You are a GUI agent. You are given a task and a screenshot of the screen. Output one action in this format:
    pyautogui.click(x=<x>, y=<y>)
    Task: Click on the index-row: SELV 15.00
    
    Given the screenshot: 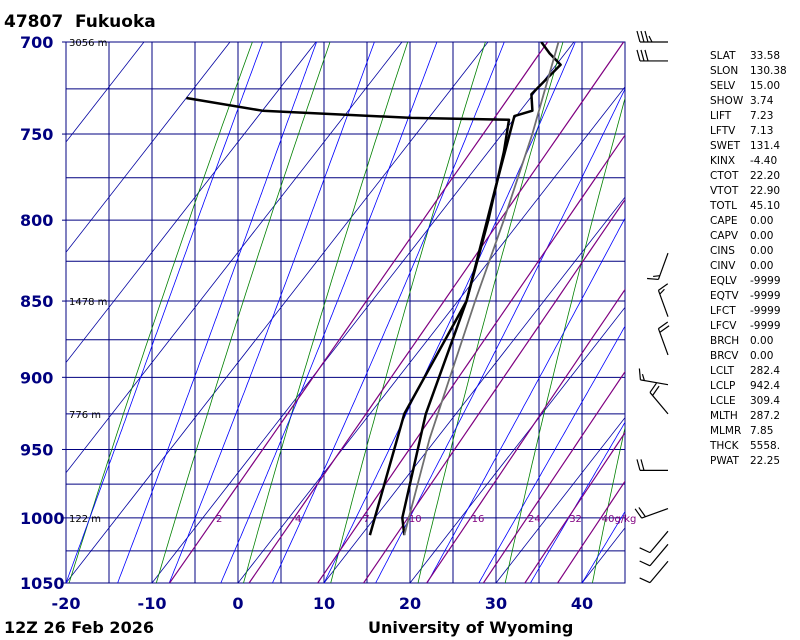 What is the action you would take?
    pyautogui.click(x=748, y=86)
    